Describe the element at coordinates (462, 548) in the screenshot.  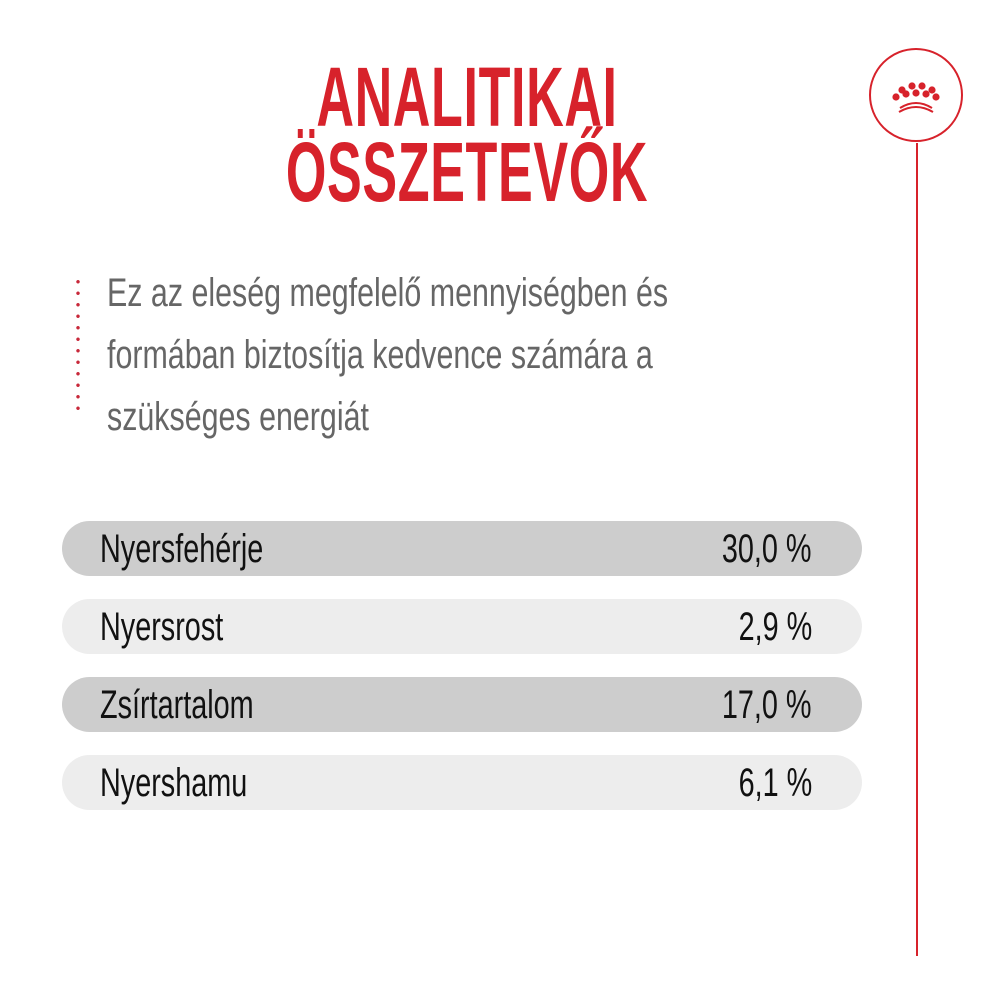
I see `nutrient-row: Nyersfehérje 30,0 %` at that location.